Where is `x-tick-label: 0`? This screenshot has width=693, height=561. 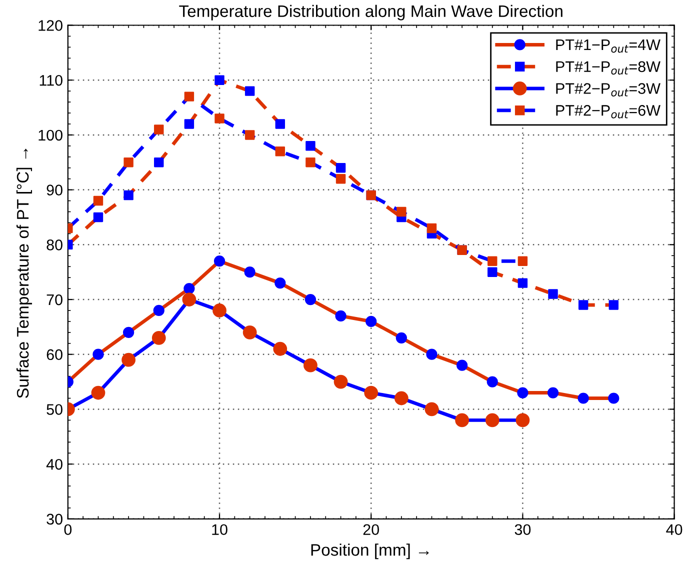 x-tick-label: 0 is located at coordinates (68, 530).